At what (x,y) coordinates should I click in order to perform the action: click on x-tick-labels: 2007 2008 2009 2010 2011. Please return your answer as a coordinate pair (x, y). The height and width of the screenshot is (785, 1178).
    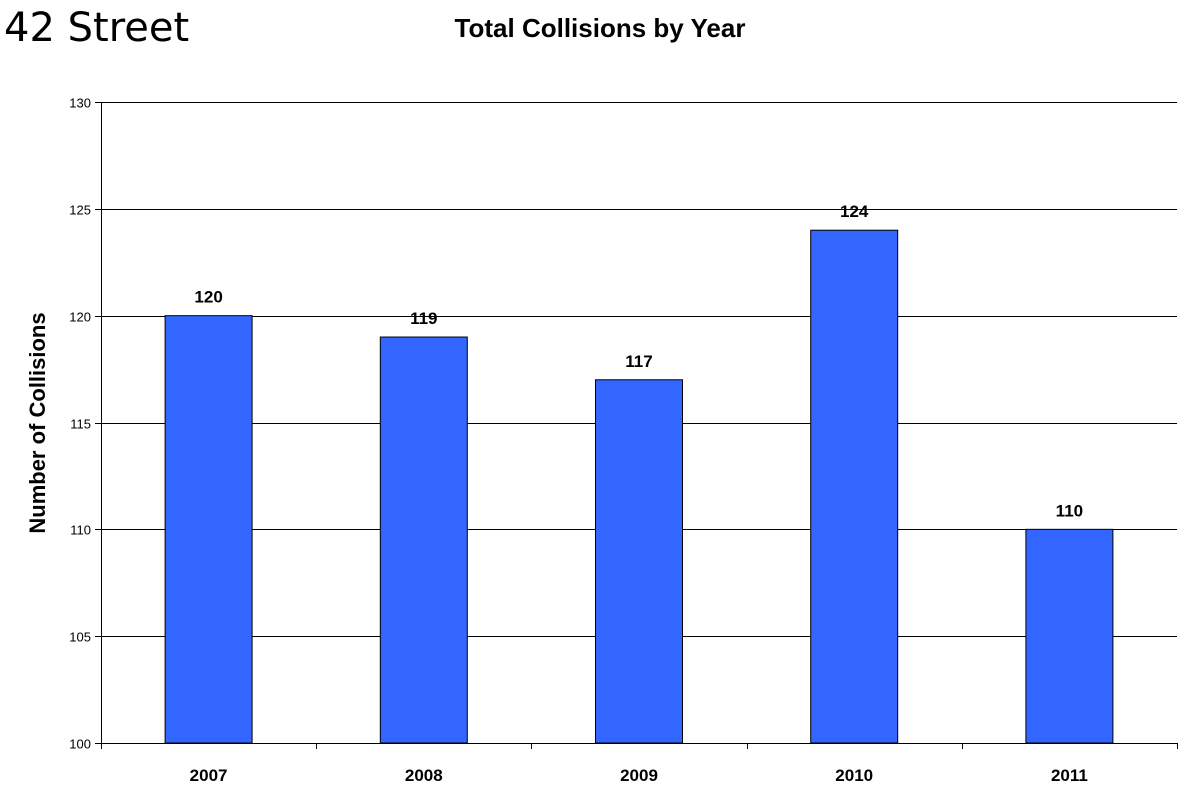
    Looking at the image, I should click on (639, 775).